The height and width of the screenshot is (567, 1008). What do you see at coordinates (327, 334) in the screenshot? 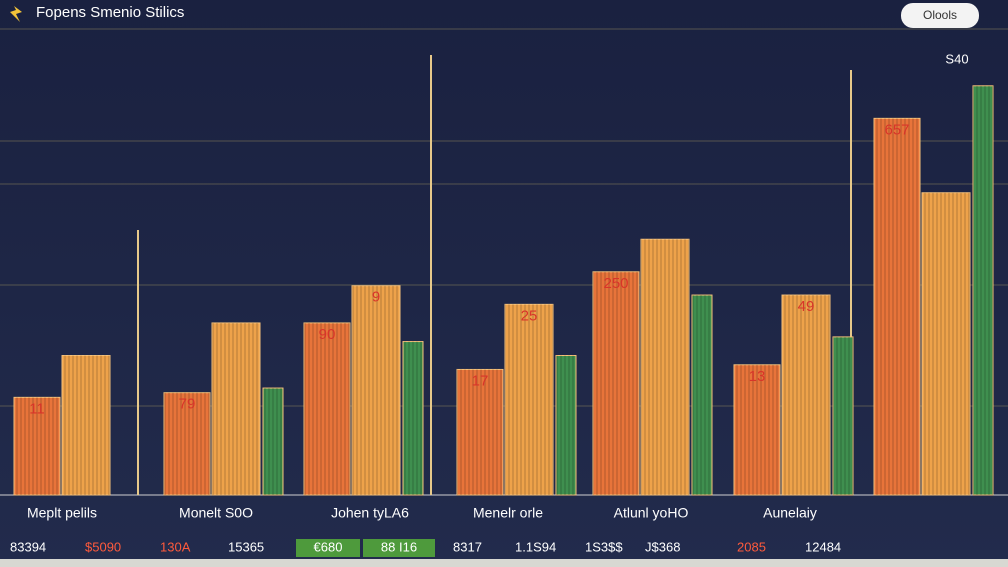
I see `bar-text: 90` at bounding box center [327, 334].